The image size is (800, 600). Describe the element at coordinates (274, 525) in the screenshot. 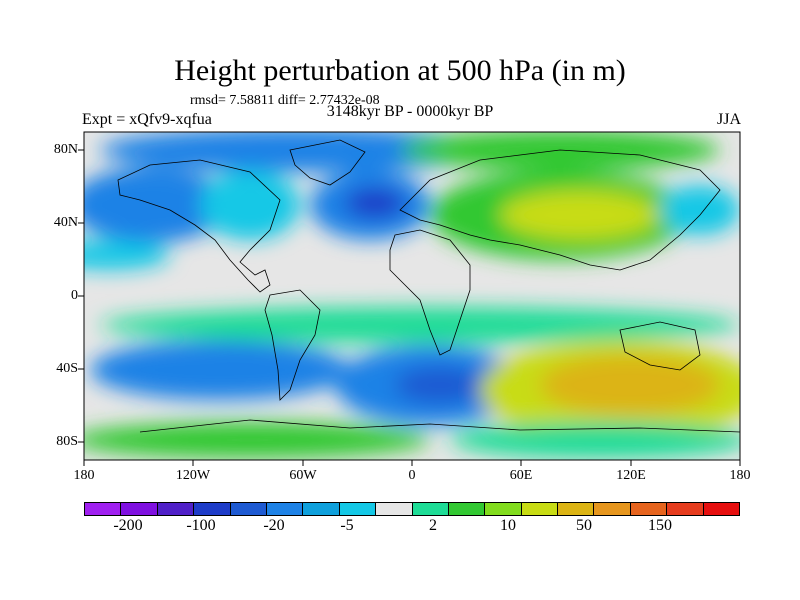

I see `colorbar-label: -20` at that location.